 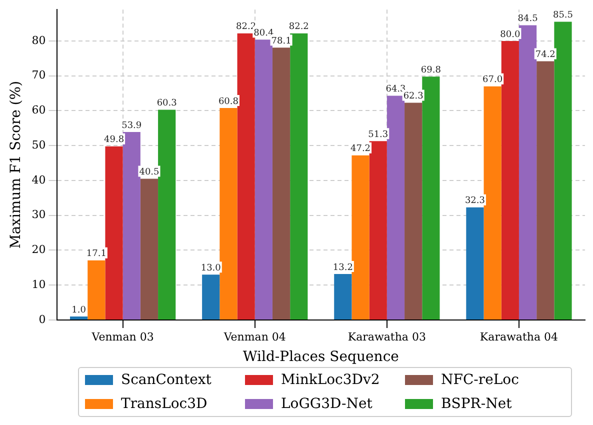 I want to click on y-tick-label: 70, so click(x=39, y=75).